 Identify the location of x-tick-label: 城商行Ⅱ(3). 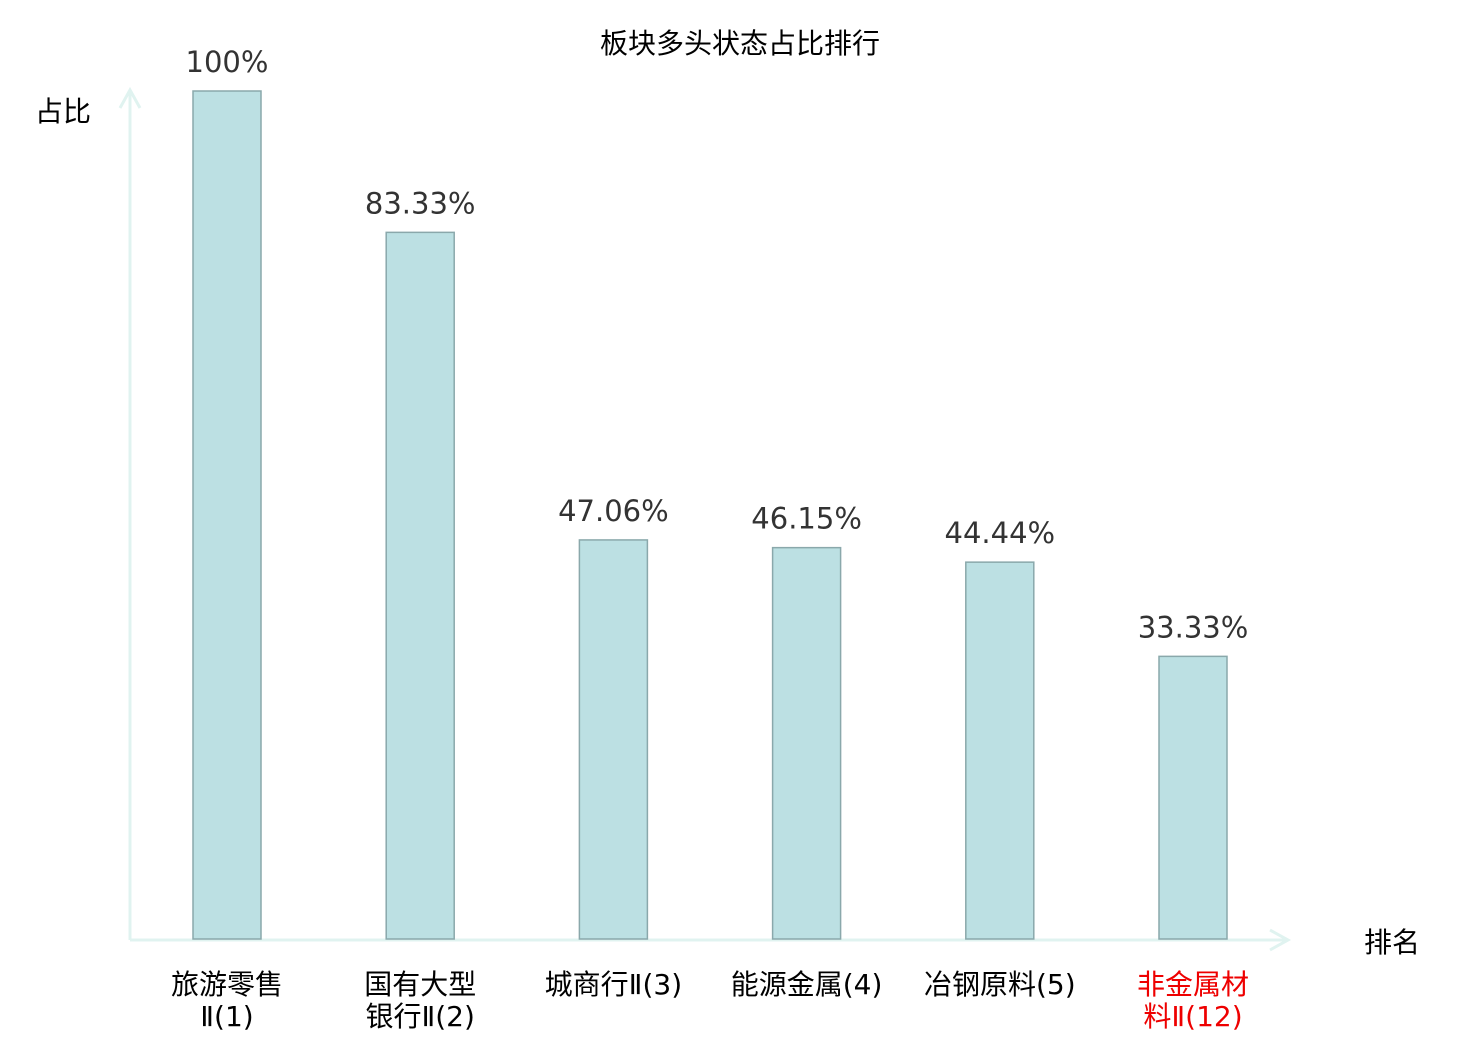
(613, 984).